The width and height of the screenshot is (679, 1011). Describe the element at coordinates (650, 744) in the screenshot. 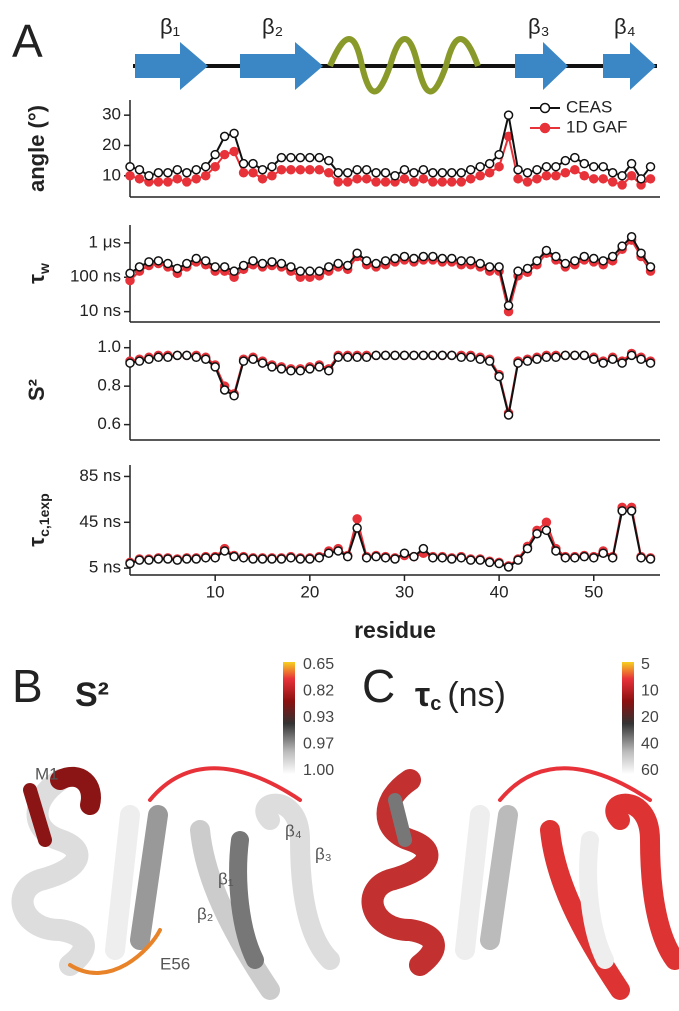

I see `colorbar-label: 40` at that location.